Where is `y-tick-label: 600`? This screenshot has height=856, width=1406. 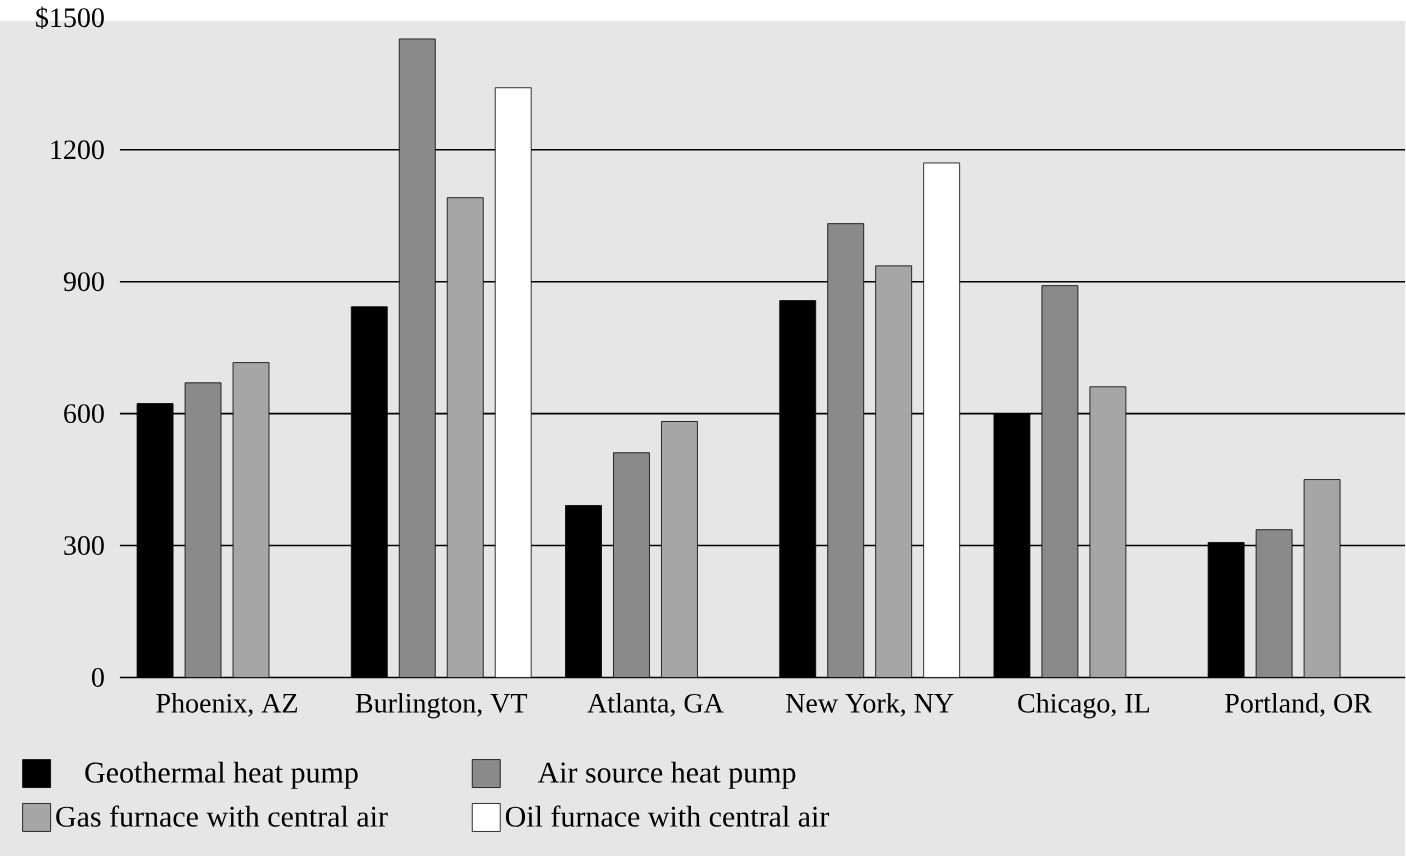 y-tick-label: 600 is located at coordinates (84, 413).